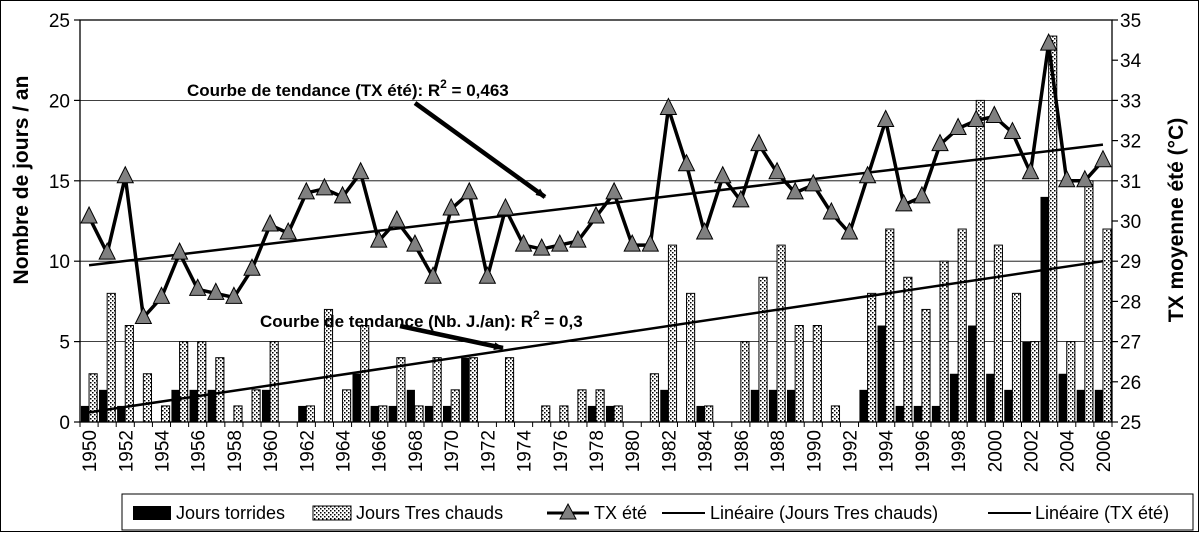  Describe the element at coordinates (162, 451) in the screenshot. I see `x-tick-label: 1954` at that location.